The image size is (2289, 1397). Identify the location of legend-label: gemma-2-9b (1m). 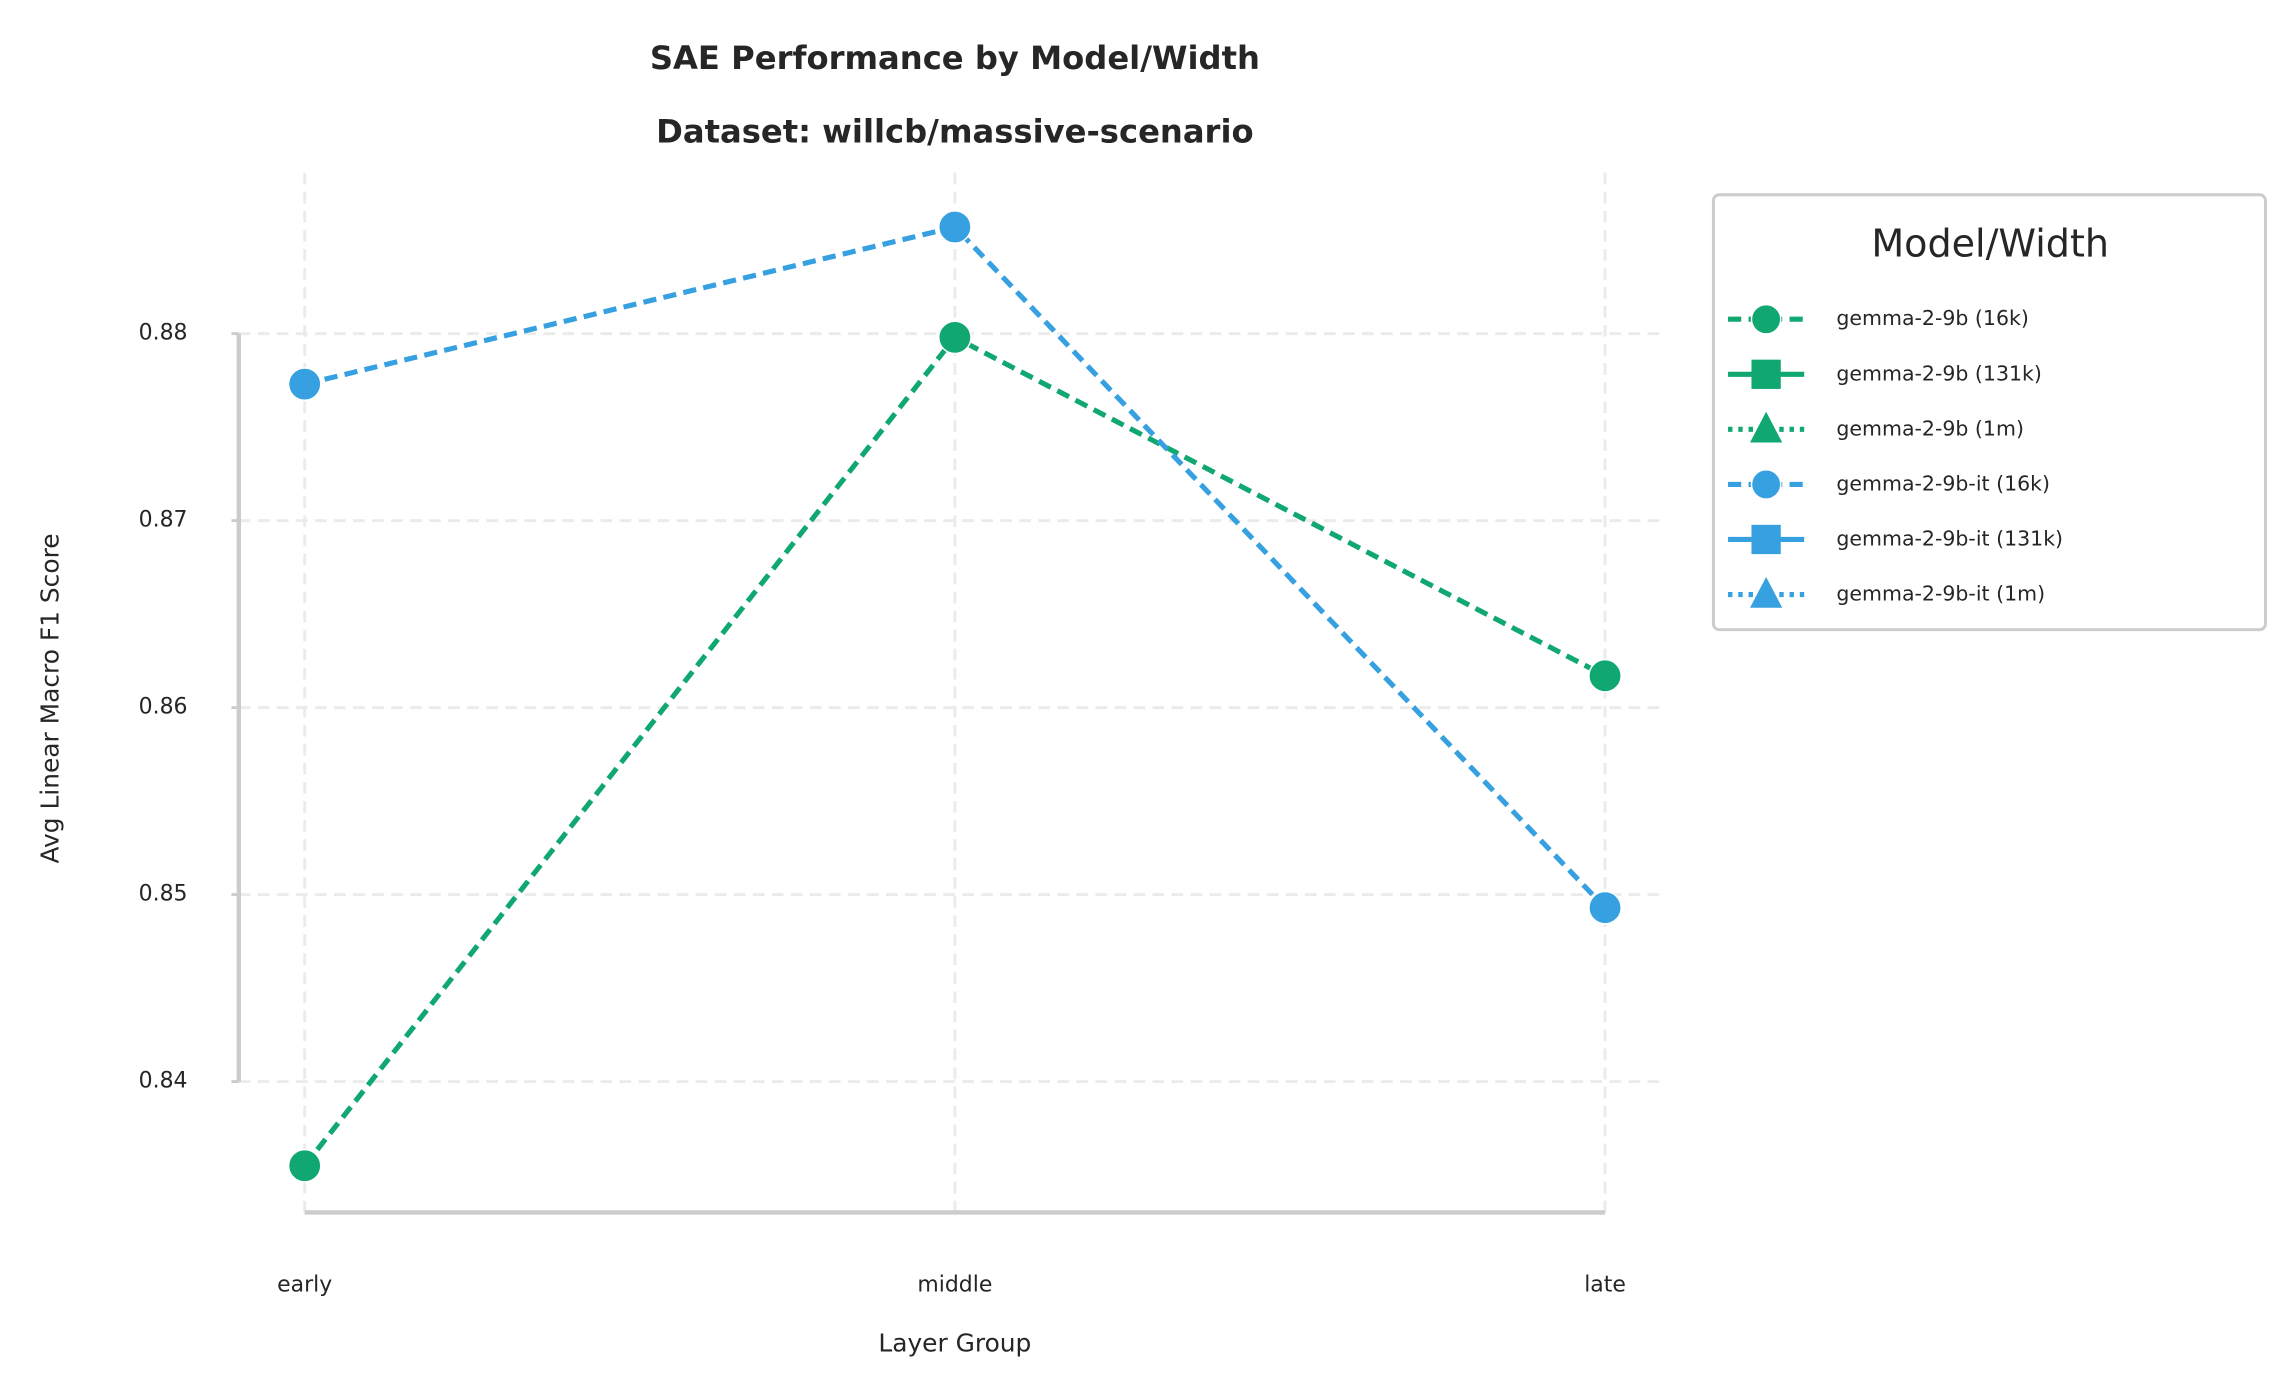
(1930, 428).